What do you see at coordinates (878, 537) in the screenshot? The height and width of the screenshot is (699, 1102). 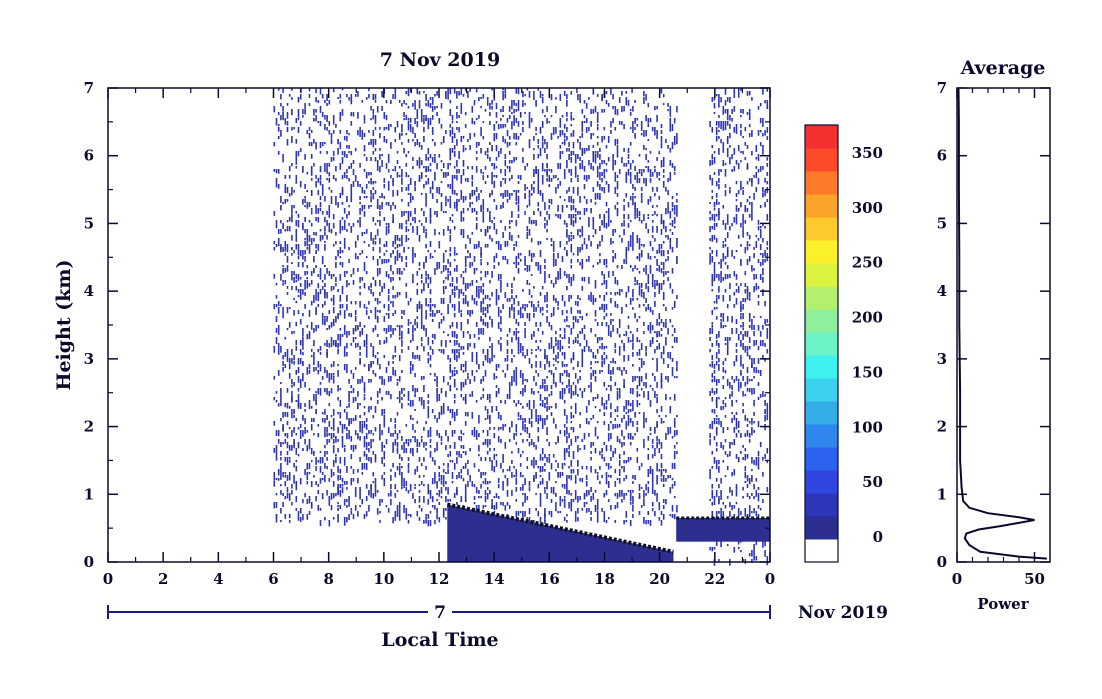 I see `colorbar-tick-label: 0` at bounding box center [878, 537].